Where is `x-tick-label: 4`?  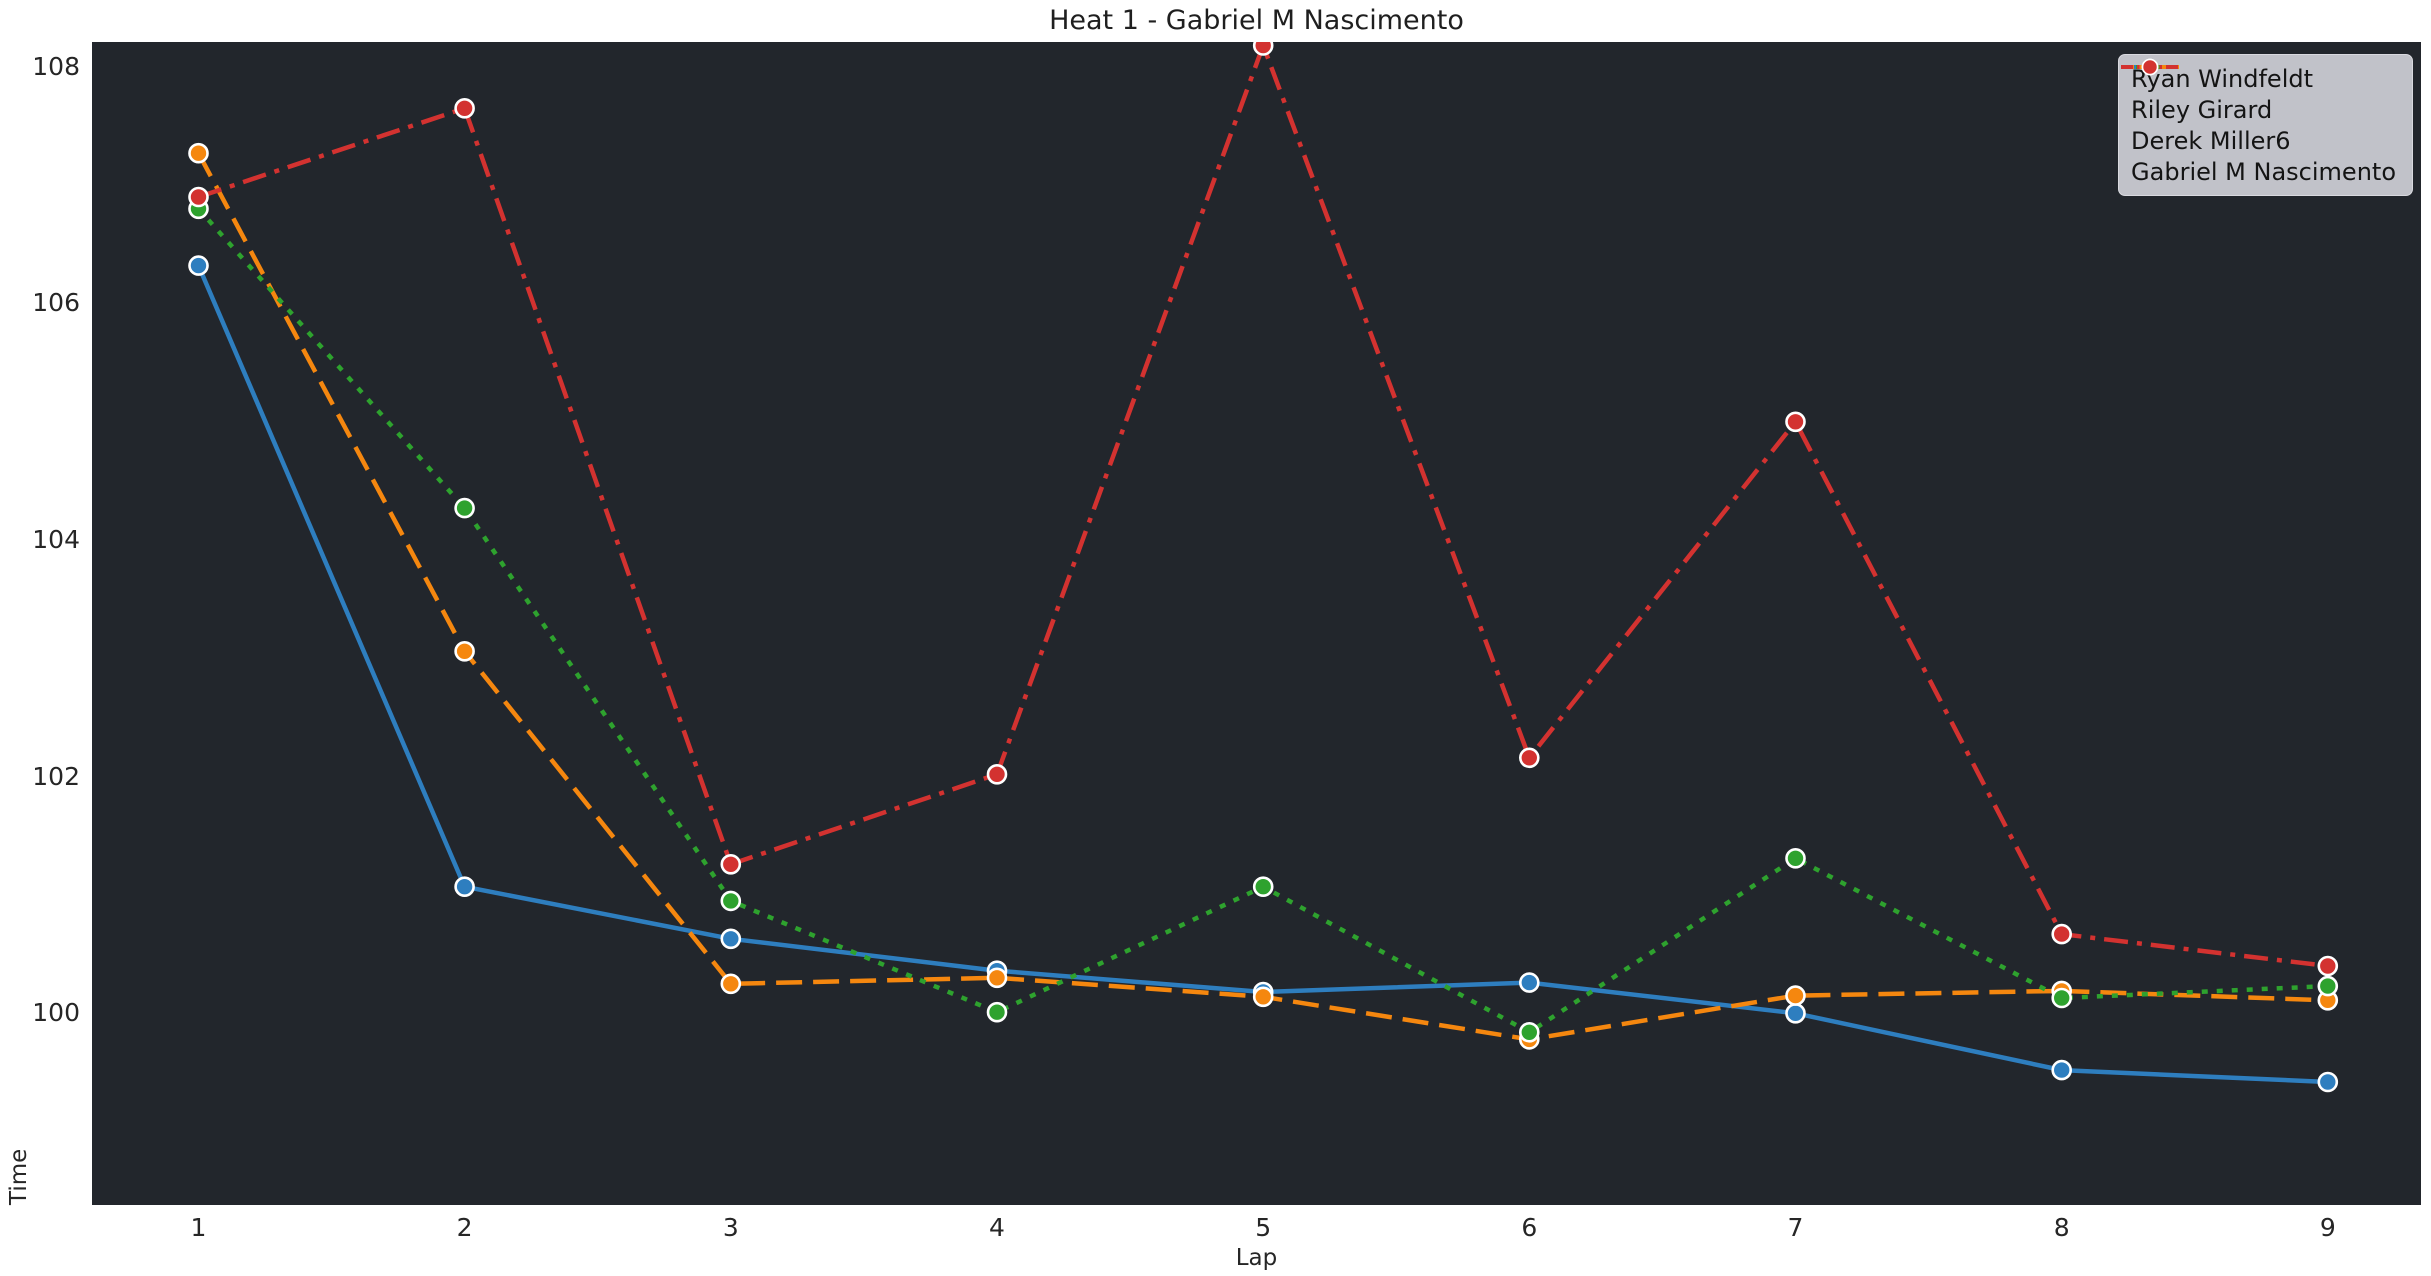 x-tick-label: 4 is located at coordinates (997, 1227).